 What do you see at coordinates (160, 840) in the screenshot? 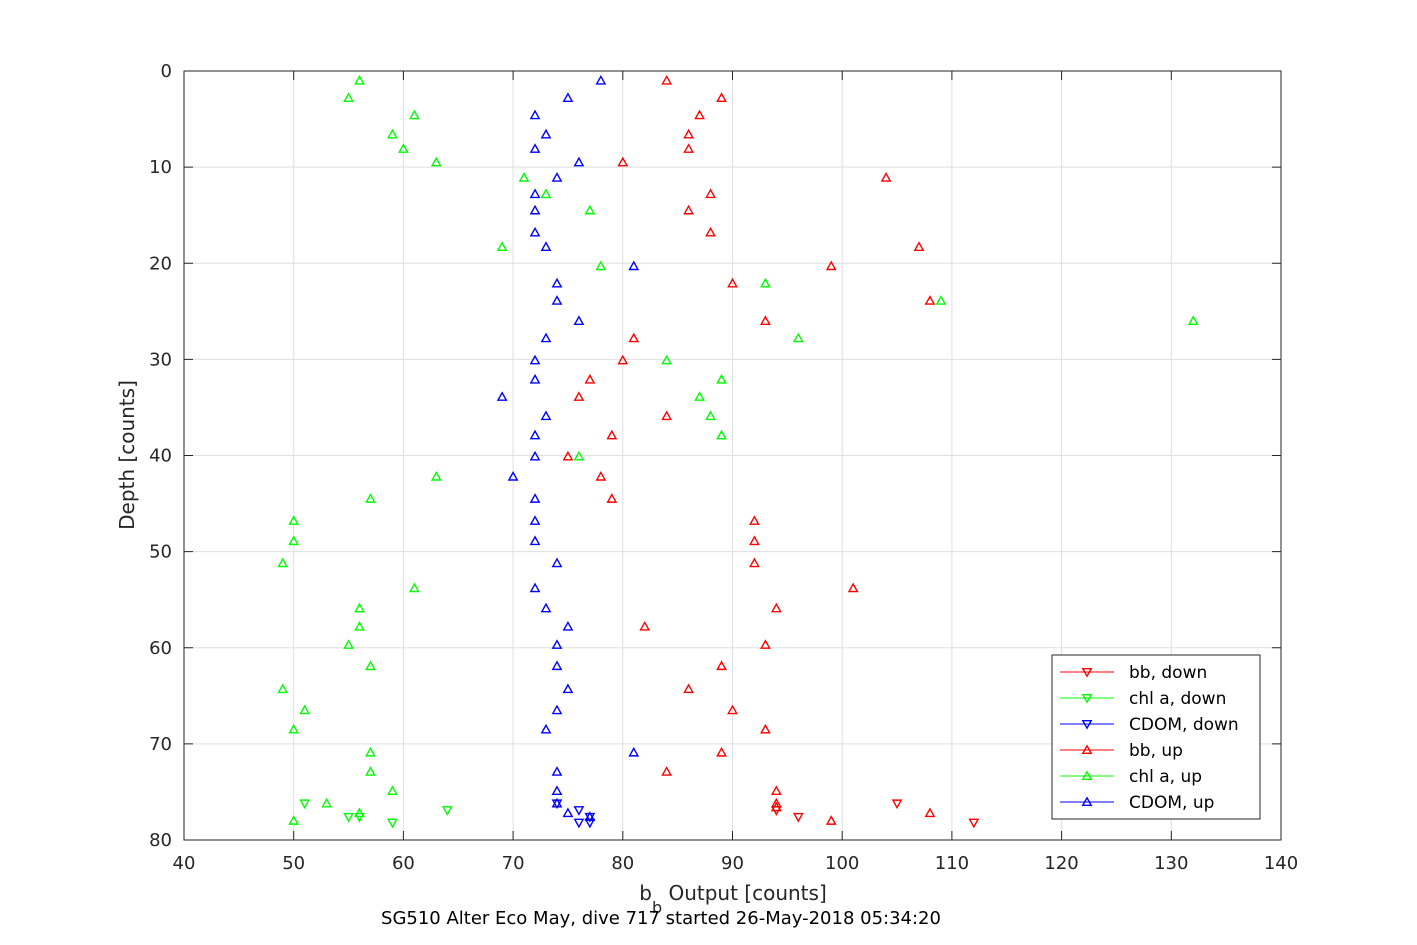
I see `y-tick-label: 80` at bounding box center [160, 840].